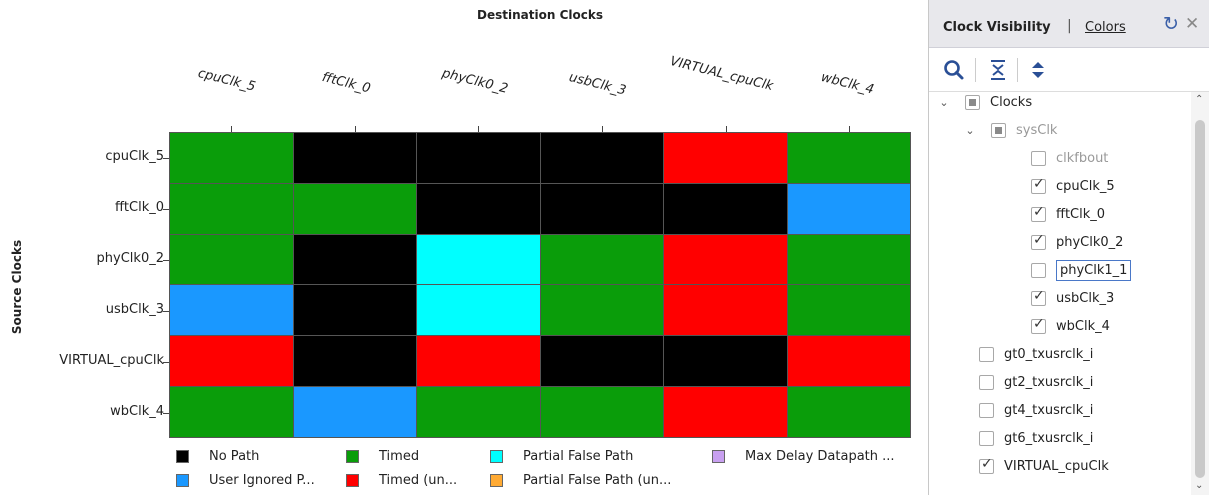  I want to click on column-tick, so click(726, 129).